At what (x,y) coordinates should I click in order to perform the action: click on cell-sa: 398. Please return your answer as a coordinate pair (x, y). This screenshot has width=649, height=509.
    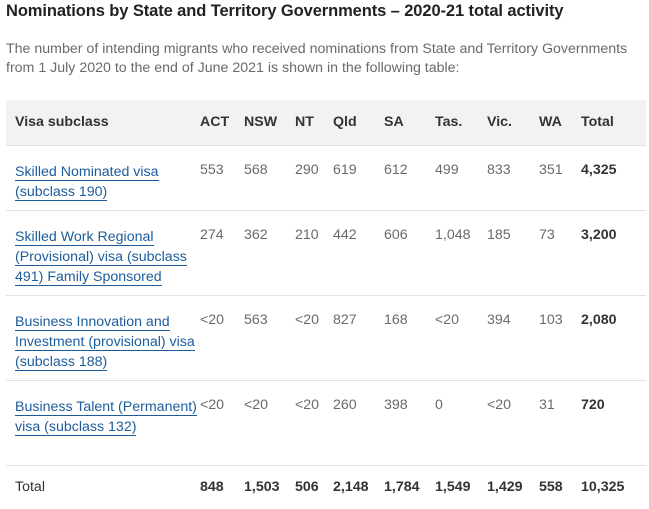
    Looking at the image, I should click on (409, 422).